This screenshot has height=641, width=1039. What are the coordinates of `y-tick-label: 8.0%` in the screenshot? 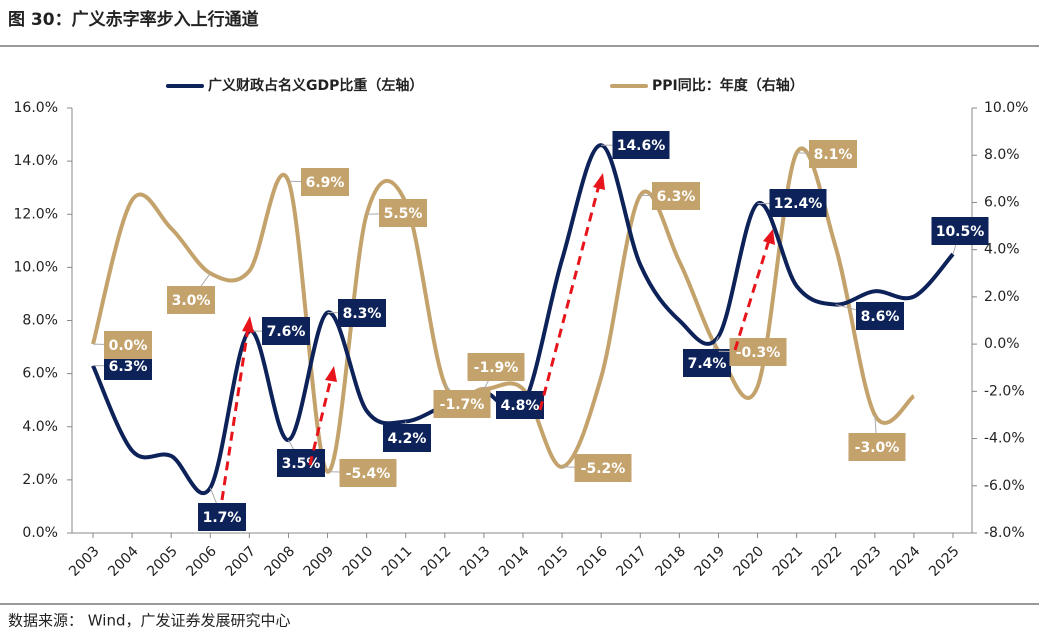 It's located at (40, 321).